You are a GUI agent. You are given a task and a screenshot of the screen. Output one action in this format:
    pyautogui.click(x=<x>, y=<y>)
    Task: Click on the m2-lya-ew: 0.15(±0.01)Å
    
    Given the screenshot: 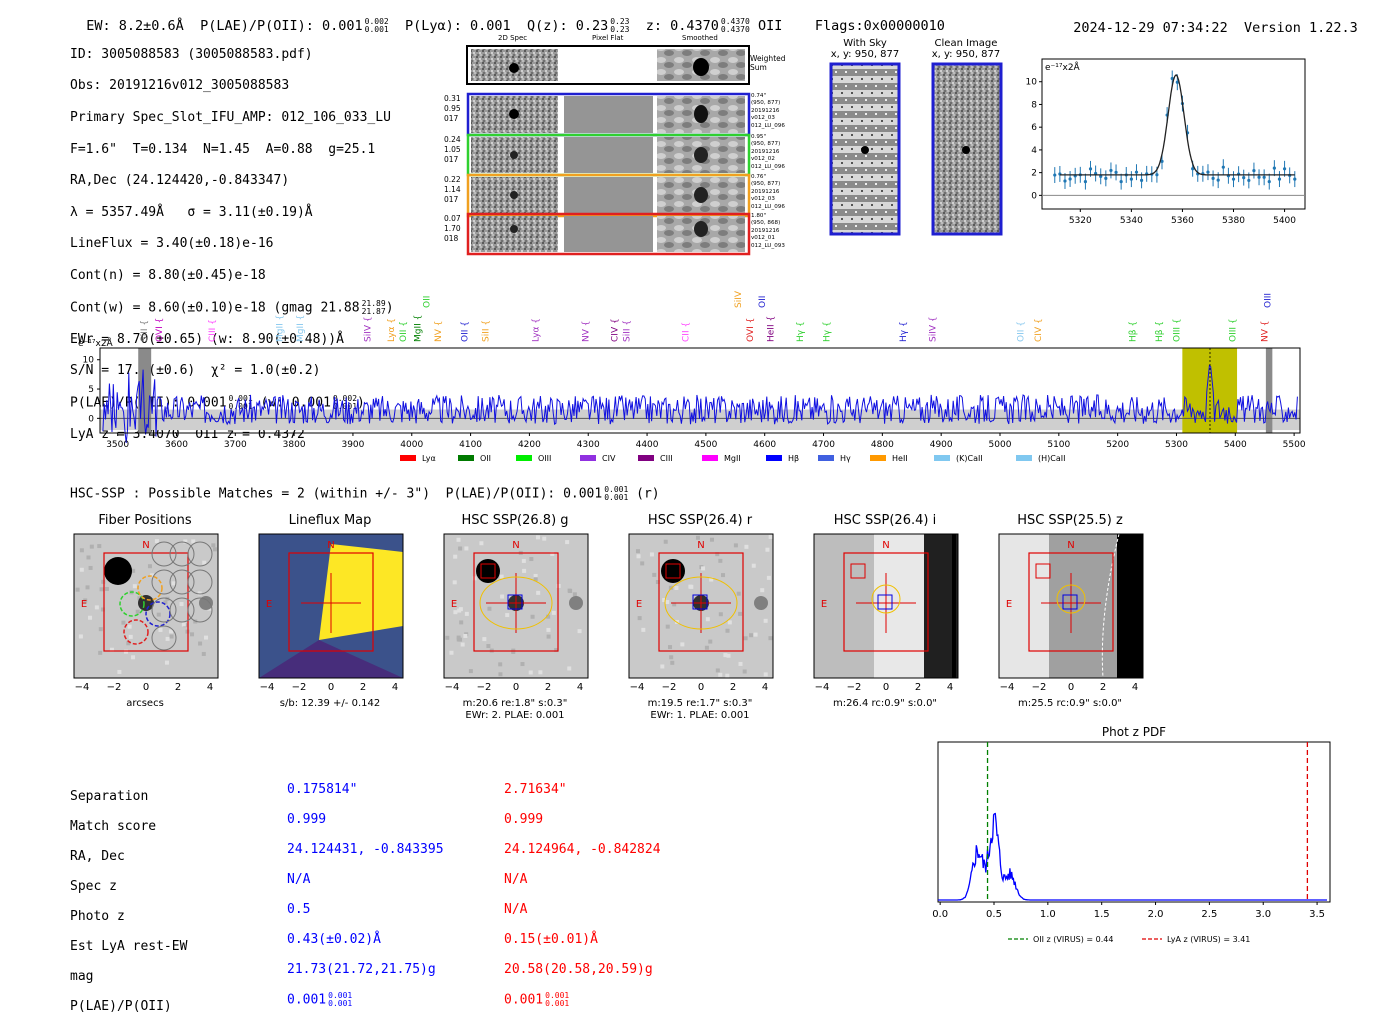 What is the action you would take?
    pyautogui.click(x=551, y=939)
    